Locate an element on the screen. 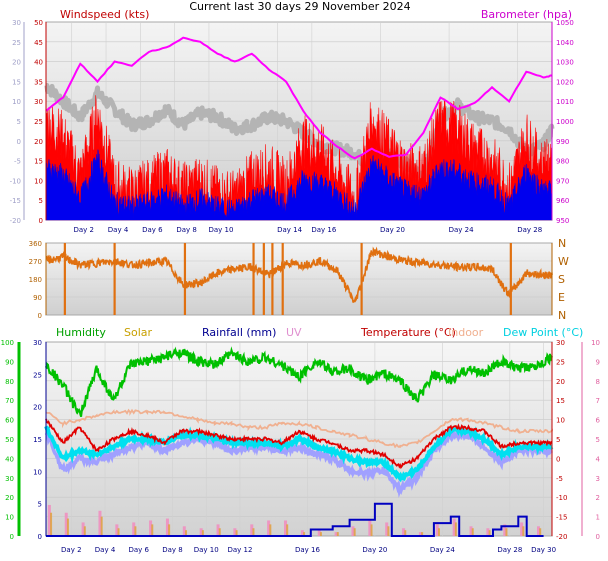  day-tick-label: Day 8 is located at coordinates (186, 230).